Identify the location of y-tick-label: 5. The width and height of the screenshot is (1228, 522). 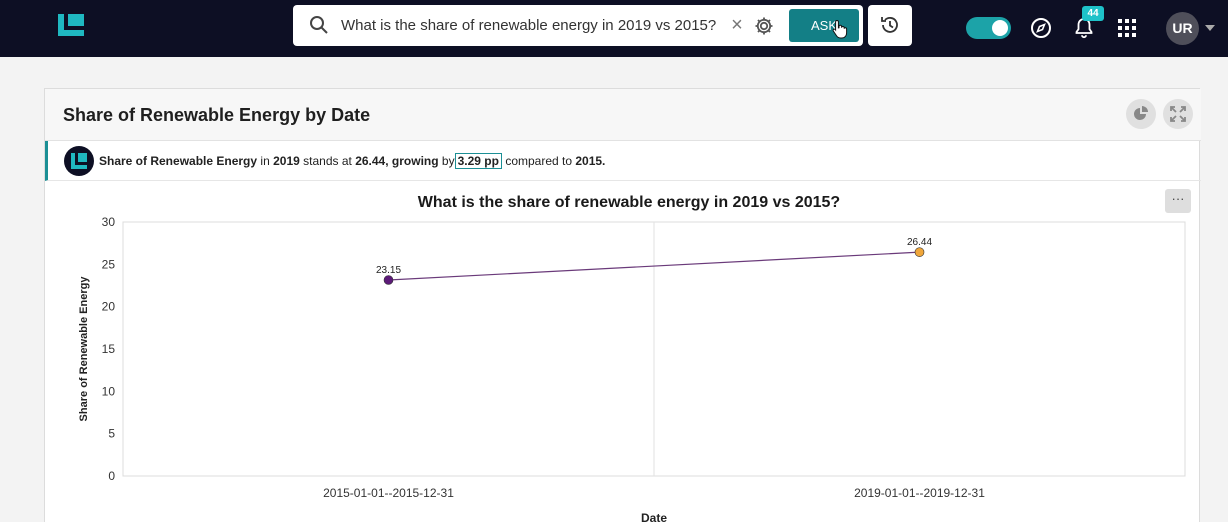
(111, 434).